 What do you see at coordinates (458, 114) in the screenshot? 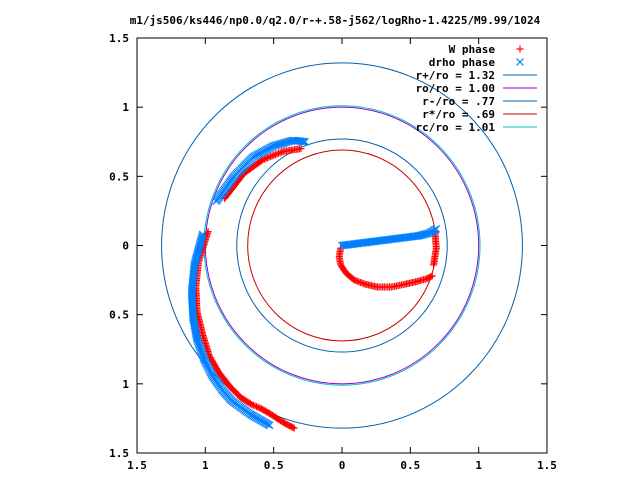
I see `legend-label: r*/ro = .69` at bounding box center [458, 114].